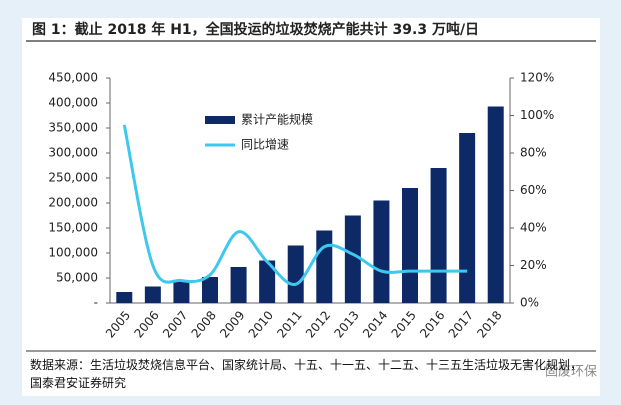  I want to click on y-tick-label: 100,000, so click(73, 253).